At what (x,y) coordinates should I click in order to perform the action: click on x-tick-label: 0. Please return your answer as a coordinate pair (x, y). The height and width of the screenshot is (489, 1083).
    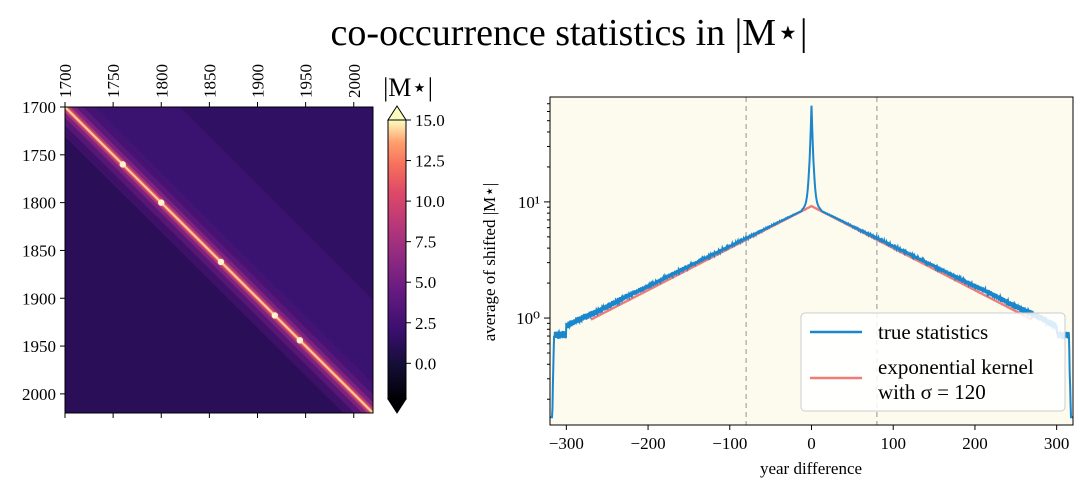
    Looking at the image, I should click on (811, 443).